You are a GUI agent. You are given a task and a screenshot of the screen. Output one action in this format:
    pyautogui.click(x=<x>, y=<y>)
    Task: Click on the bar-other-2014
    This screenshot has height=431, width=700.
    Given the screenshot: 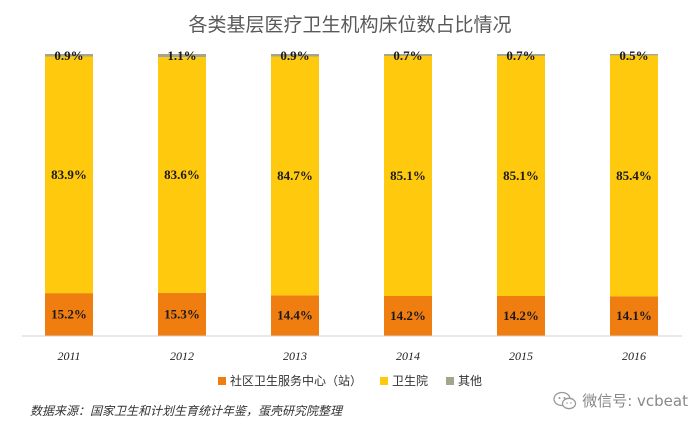 What is the action you would take?
    pyautogui.click(x=408, y=55)
    